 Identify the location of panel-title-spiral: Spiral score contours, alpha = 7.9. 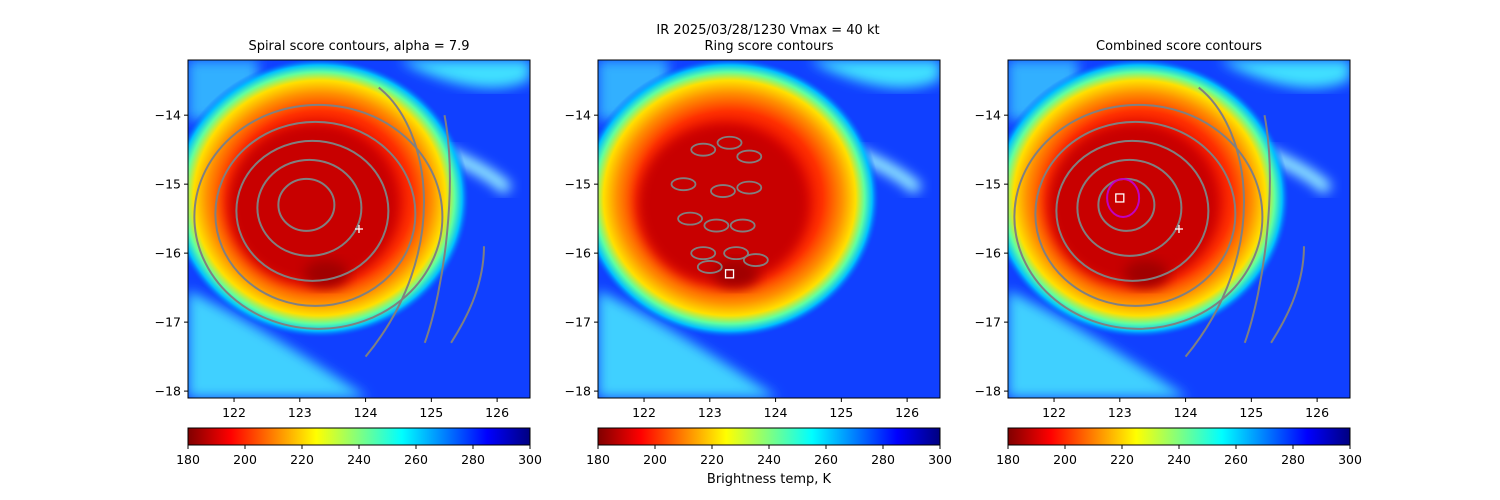
(359, 46).